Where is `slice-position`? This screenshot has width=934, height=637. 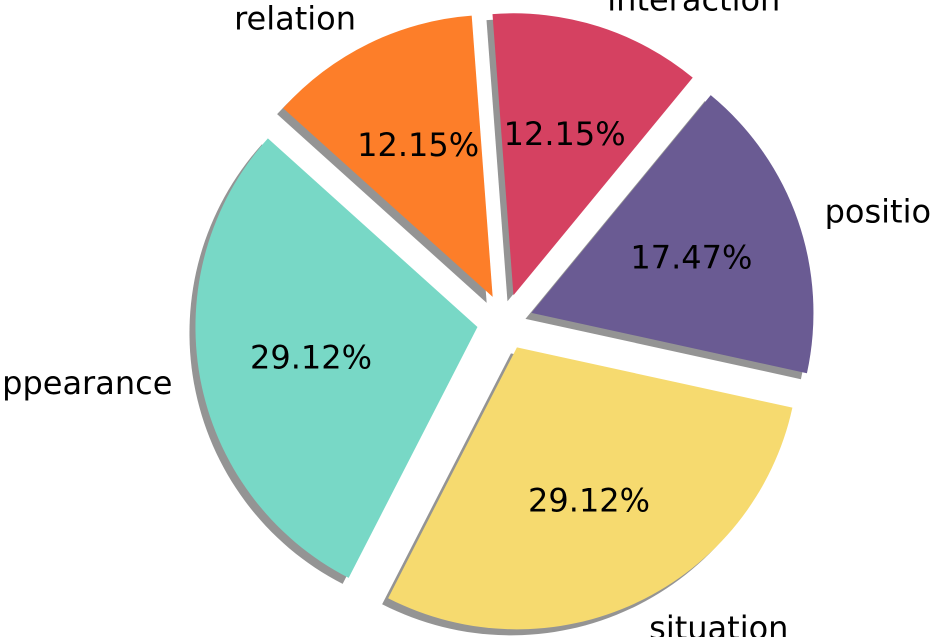
slice-position is located at coordinates (672, 234).